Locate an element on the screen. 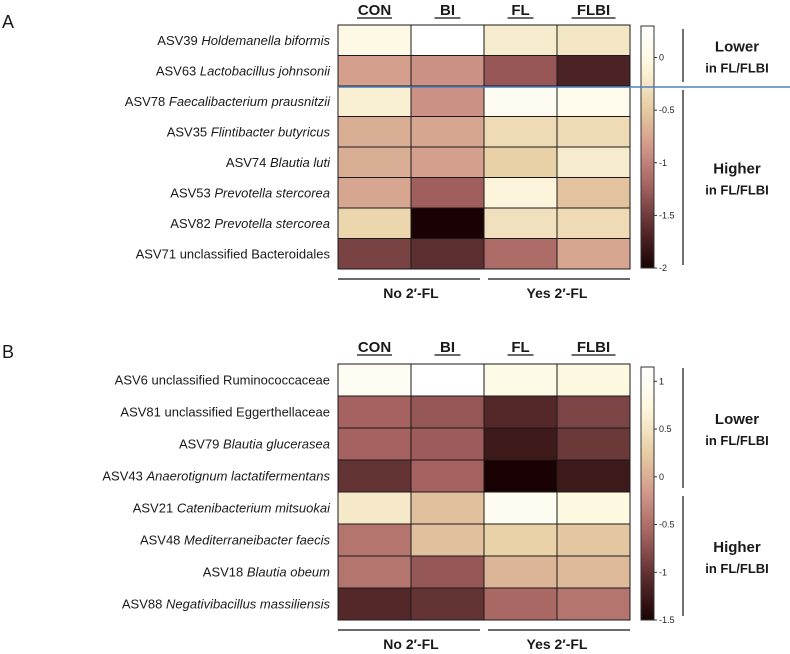  row-label: ASV74 Blautia luti is located at coordinates (278, 162).